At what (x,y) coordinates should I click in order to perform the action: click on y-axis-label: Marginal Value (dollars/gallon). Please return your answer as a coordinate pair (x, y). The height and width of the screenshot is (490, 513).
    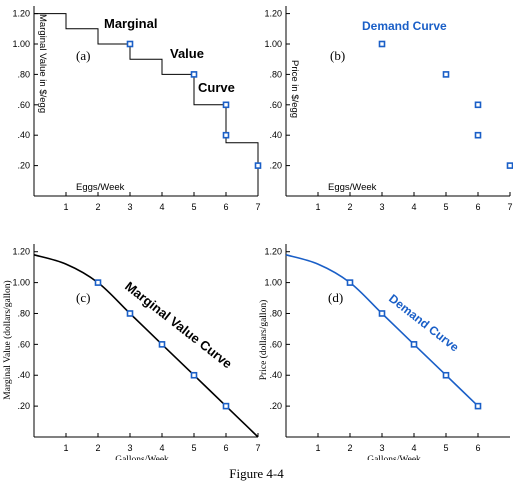
    Looking at the image, I should click on (7, 339).